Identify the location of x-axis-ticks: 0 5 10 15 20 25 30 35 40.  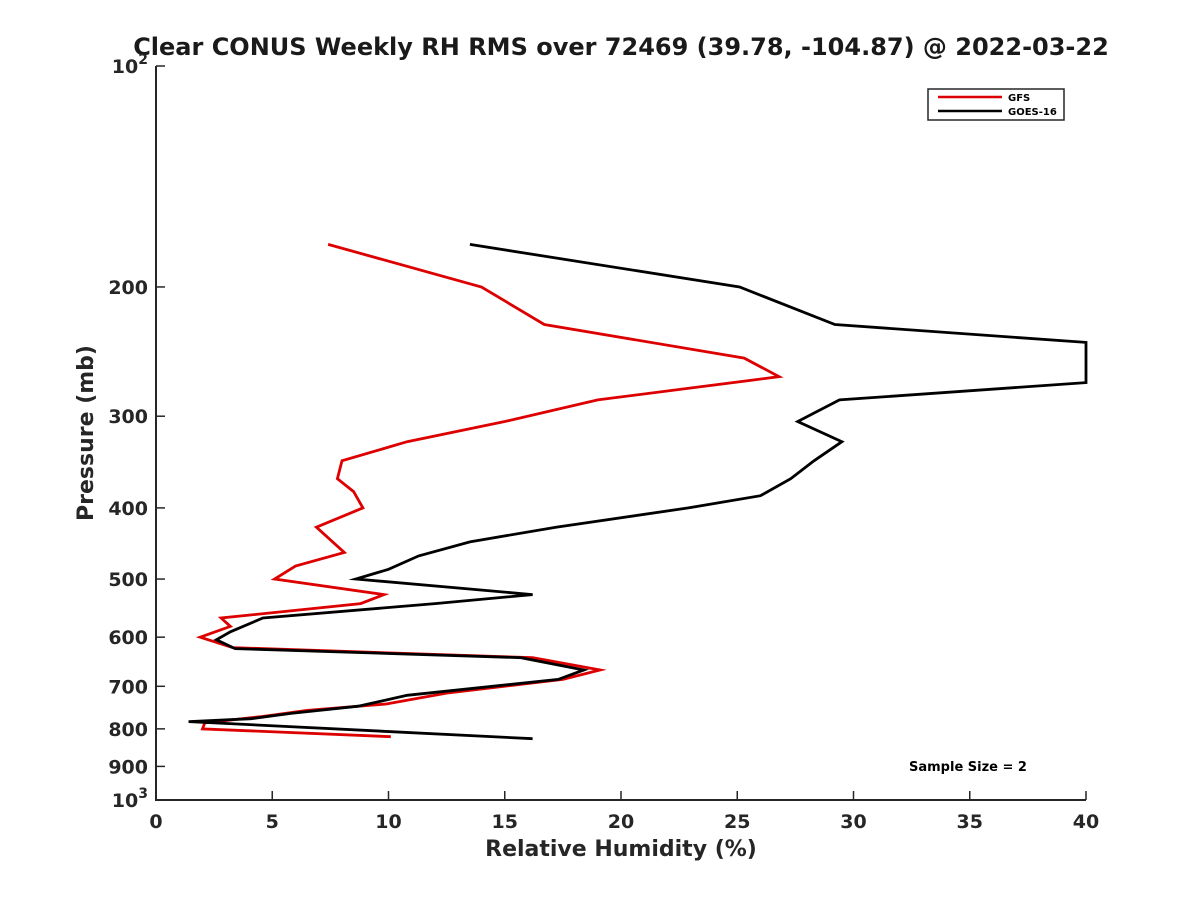
(624, 812).